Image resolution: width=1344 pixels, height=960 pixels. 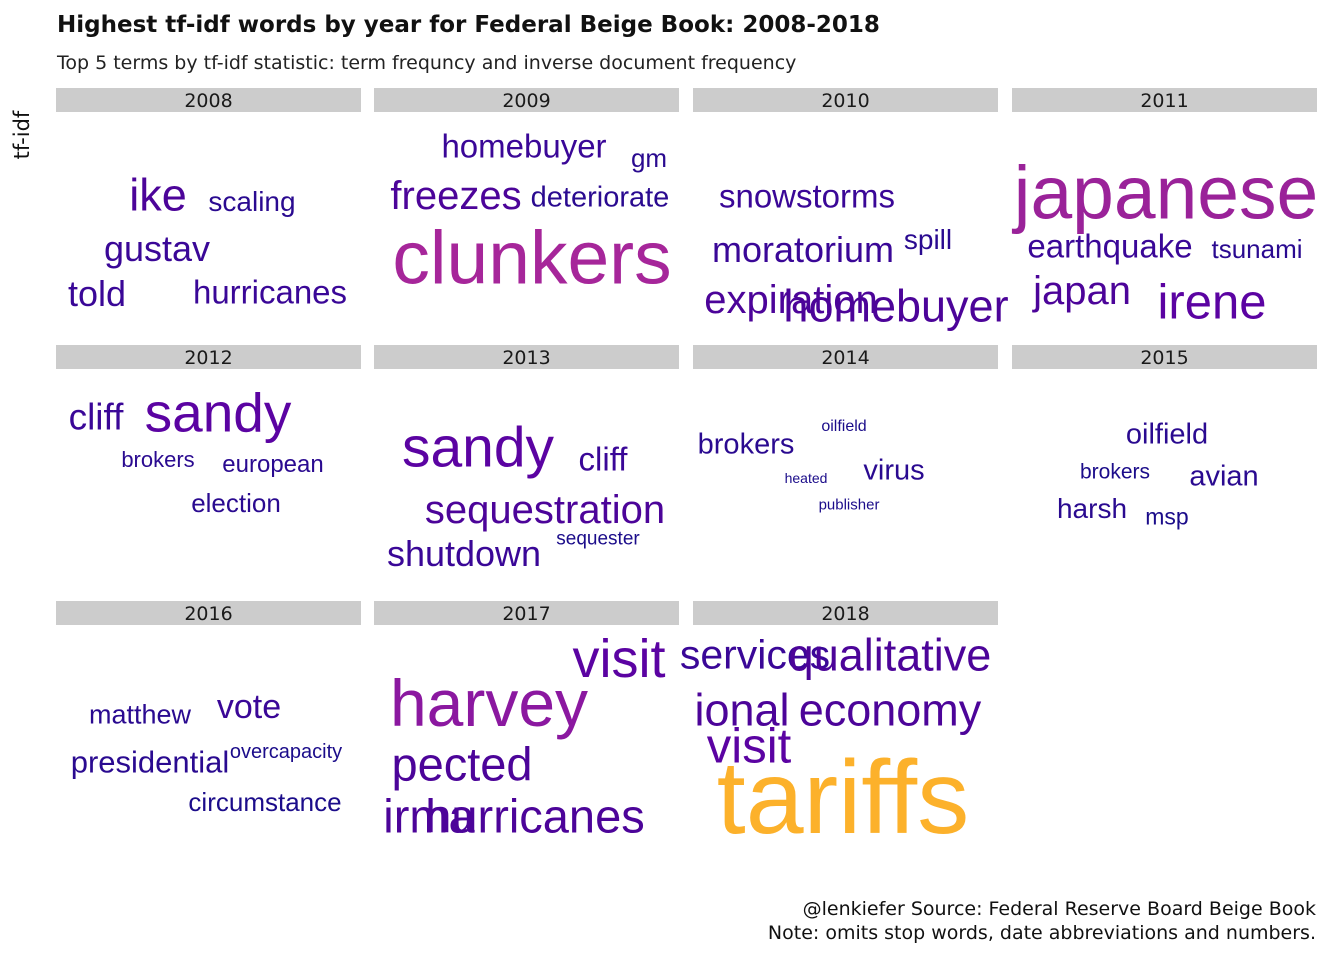 What do you see at coordinates (1167, 516) in the screenshot?
I see `word-msp: msp` at bounding box center [1167, 516].